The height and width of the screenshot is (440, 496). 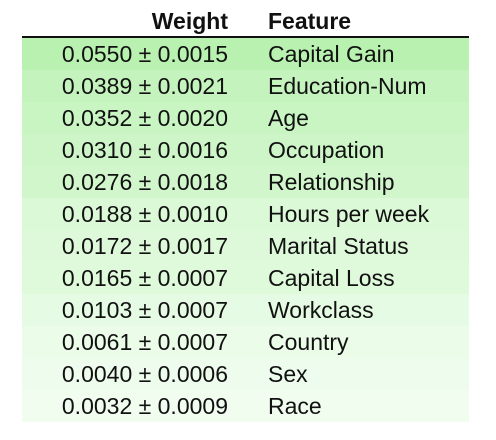 I want to click on table-row: 0.0276 ± 0.0018 Relationship, so click(x=245, y=182).